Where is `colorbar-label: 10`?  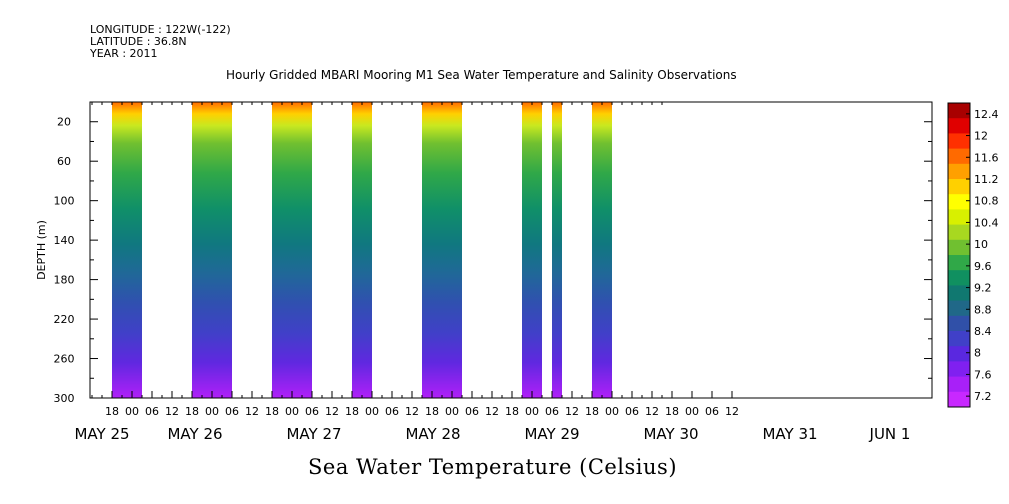 colorbar-label: 10 is located at coordinates (981, 244).